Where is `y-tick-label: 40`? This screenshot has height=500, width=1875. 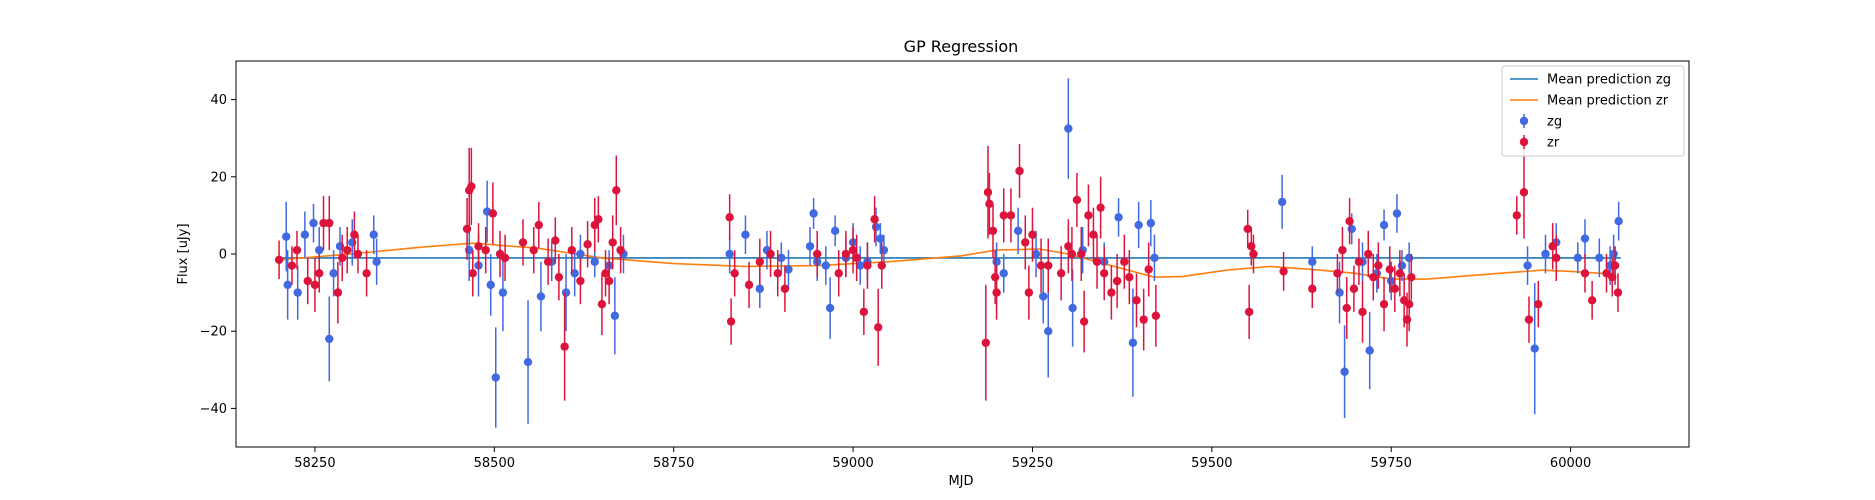 y-tick-label: 40 is located at coordinates (218, 100).